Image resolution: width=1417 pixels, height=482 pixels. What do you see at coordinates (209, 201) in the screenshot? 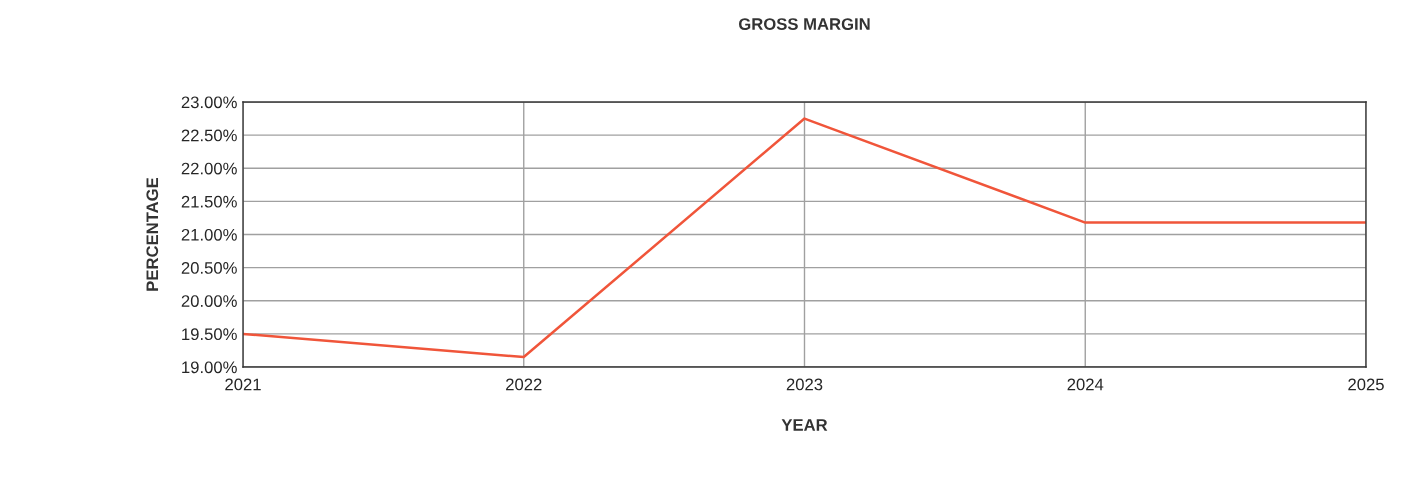
I see `y-tick-label: 21.50%` at bounding box center [209, 201].